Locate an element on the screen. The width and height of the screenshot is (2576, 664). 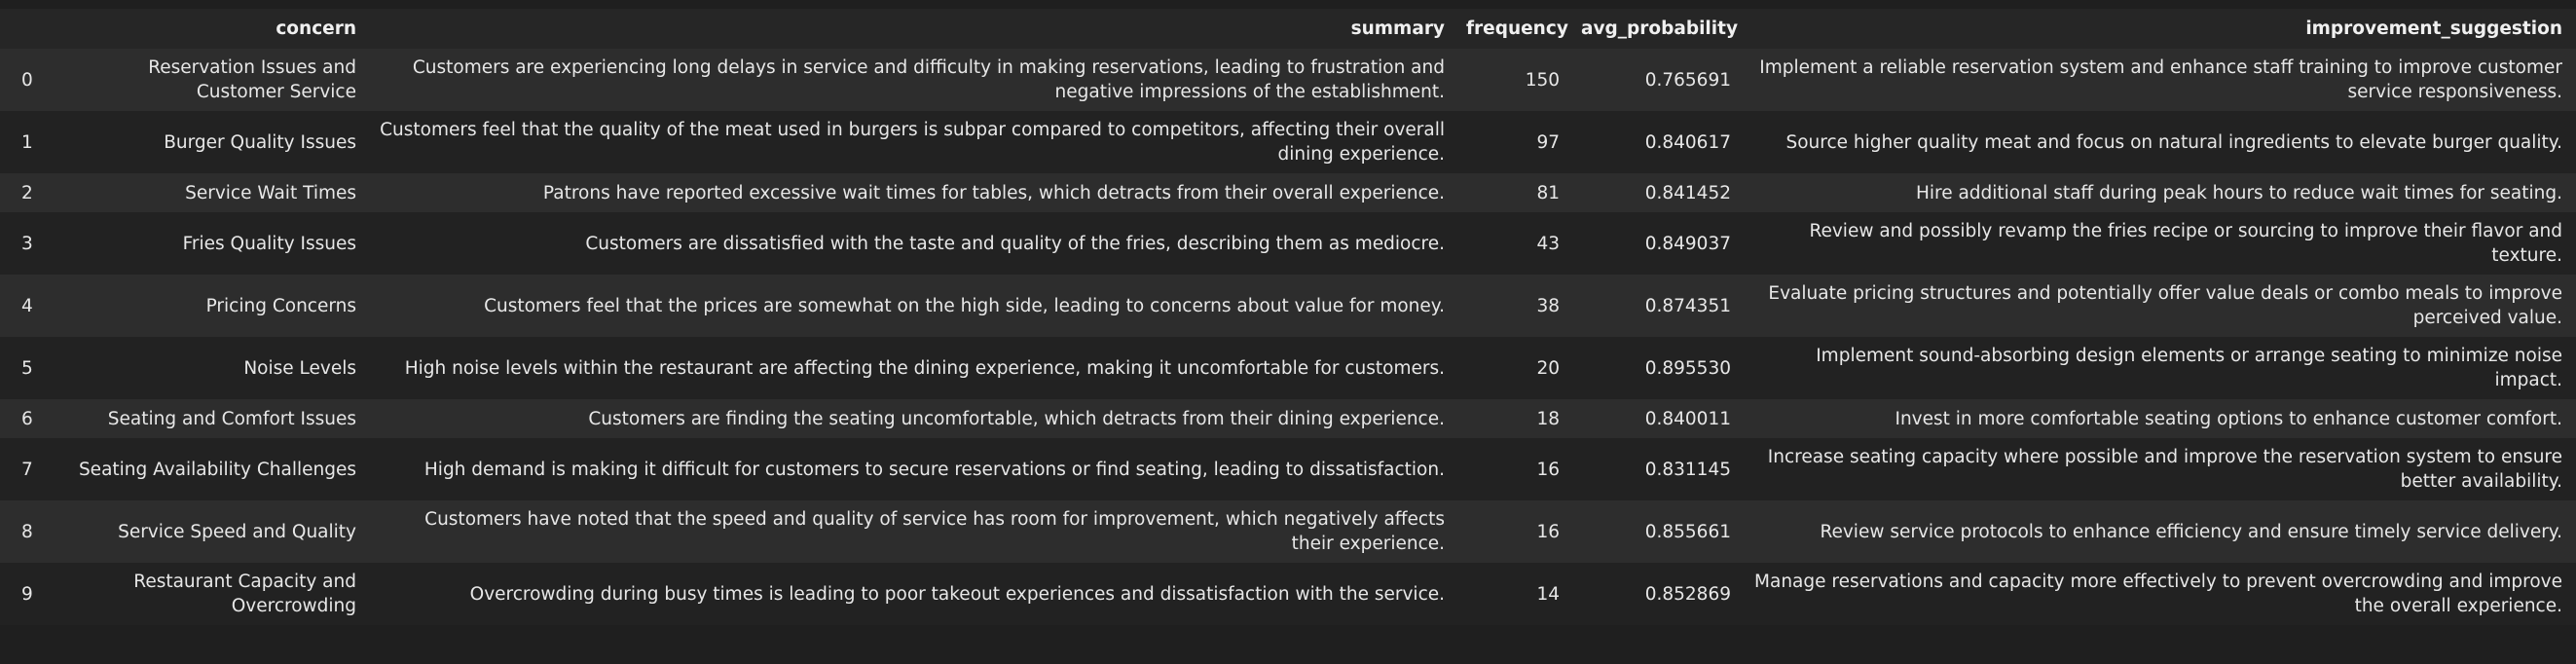
row-index: 0 is located at coordinates (24, 80).